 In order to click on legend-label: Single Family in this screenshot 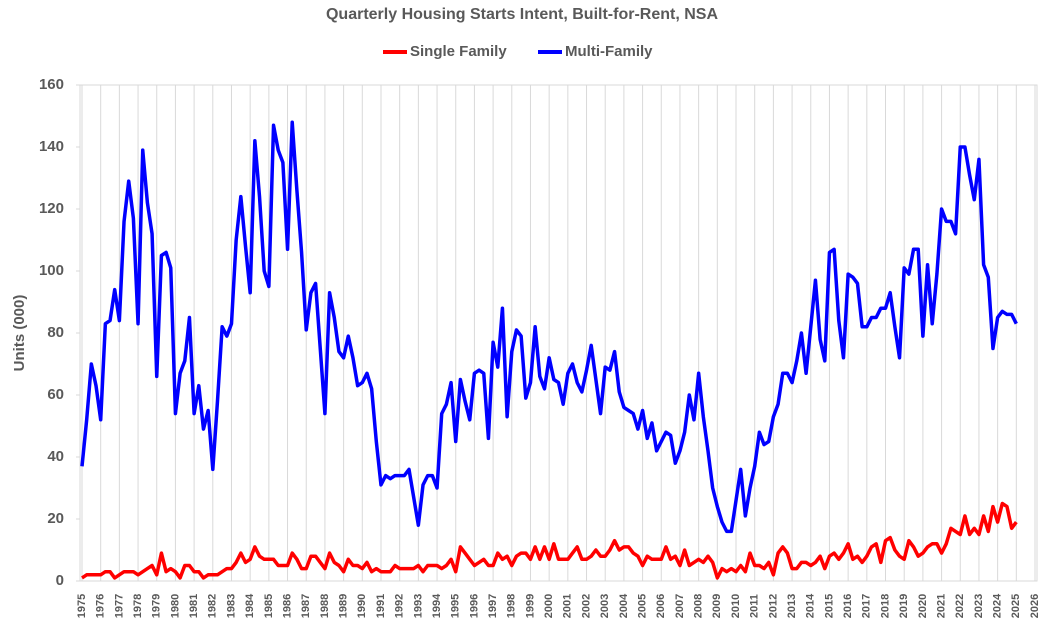, I will do `click(458, 51)`.